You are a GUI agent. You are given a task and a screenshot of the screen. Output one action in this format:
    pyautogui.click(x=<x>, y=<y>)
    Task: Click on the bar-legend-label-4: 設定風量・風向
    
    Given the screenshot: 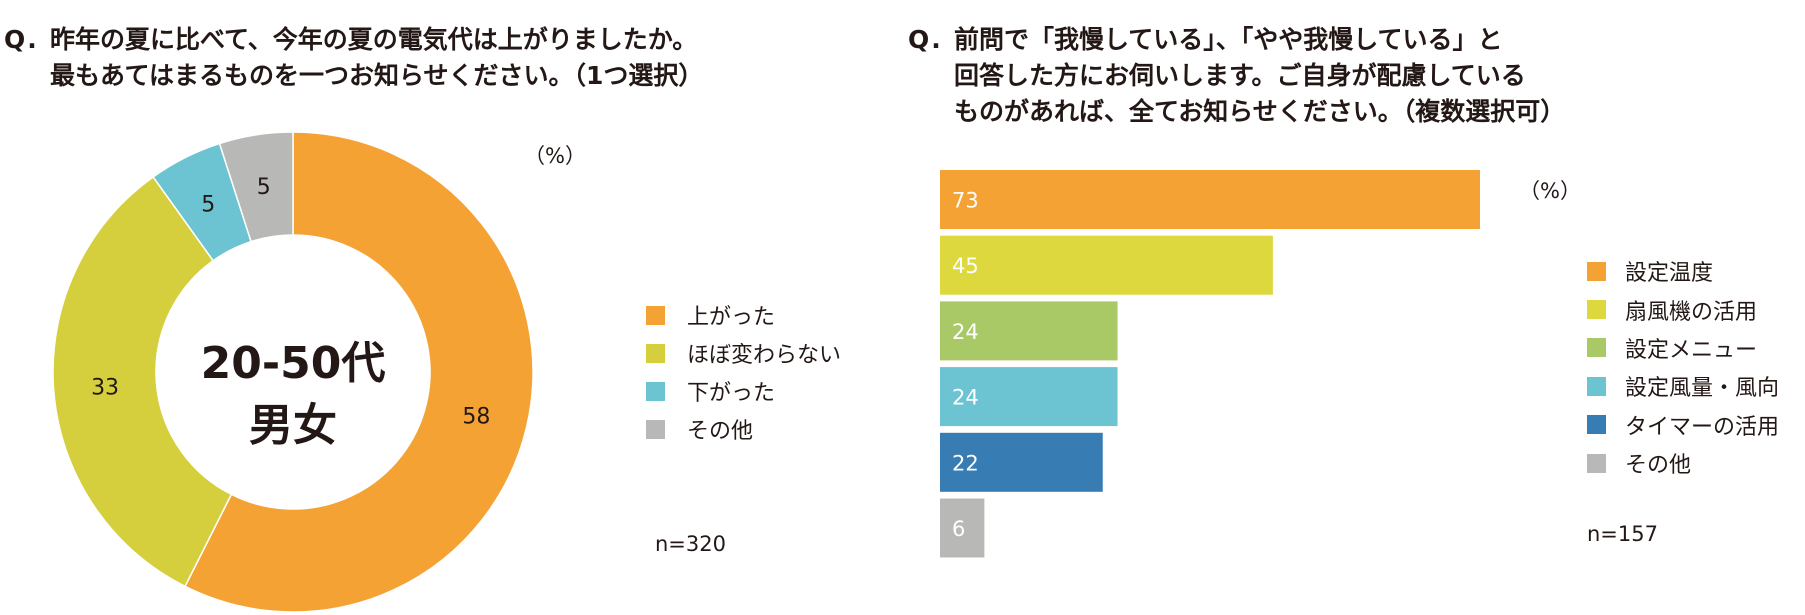 What is the action you would take?
    pyautogui.click(x=1702, y=389)
    